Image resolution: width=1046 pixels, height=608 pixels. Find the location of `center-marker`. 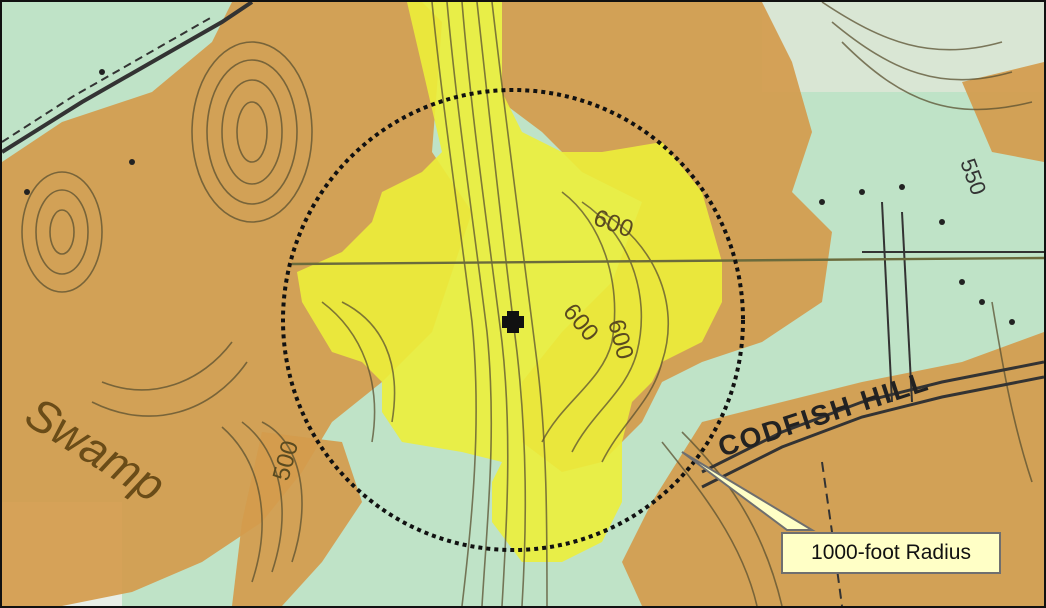

center-marker is located at coordinates (513, 322).